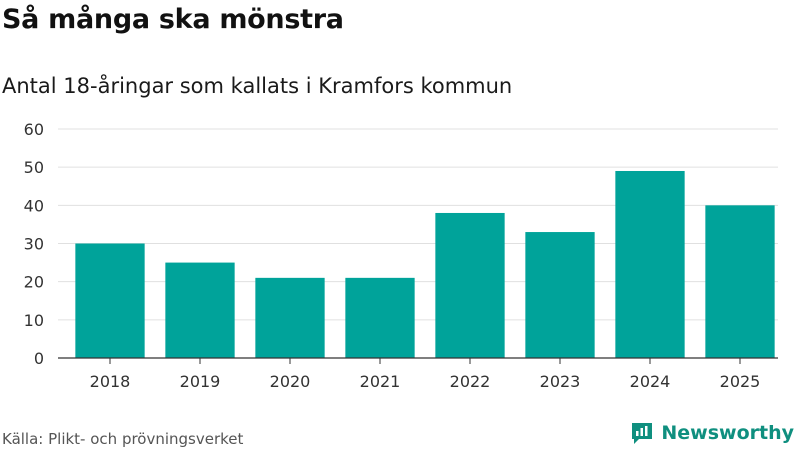  Describe the element at coordinates (650, 381) in the screenshot. I see `x-tick-label: 2024` at that location.